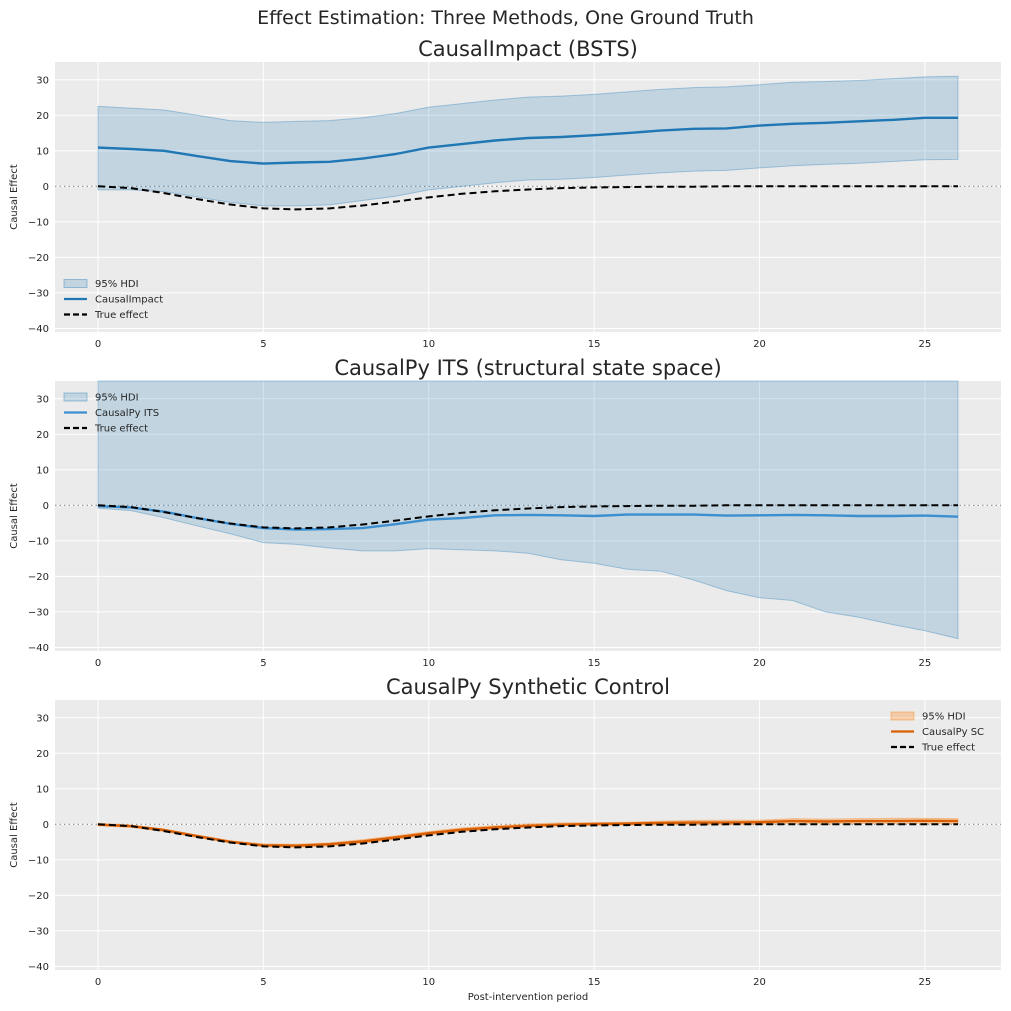  What do you see at coordinates (528, 997) in the screenshot?
I see `x-axis-label: Post-intervention period` at bounding box center [528, 997].